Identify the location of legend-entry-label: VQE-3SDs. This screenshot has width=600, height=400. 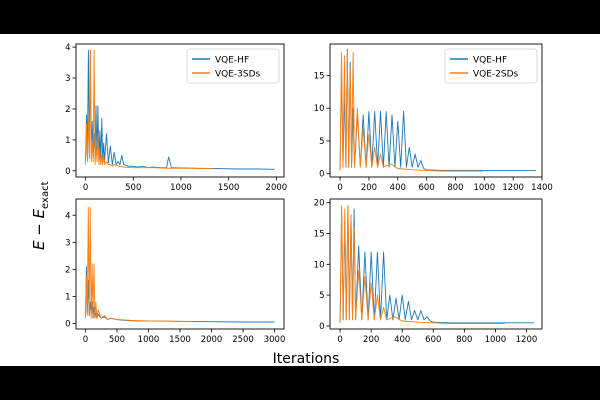
(238, 74).